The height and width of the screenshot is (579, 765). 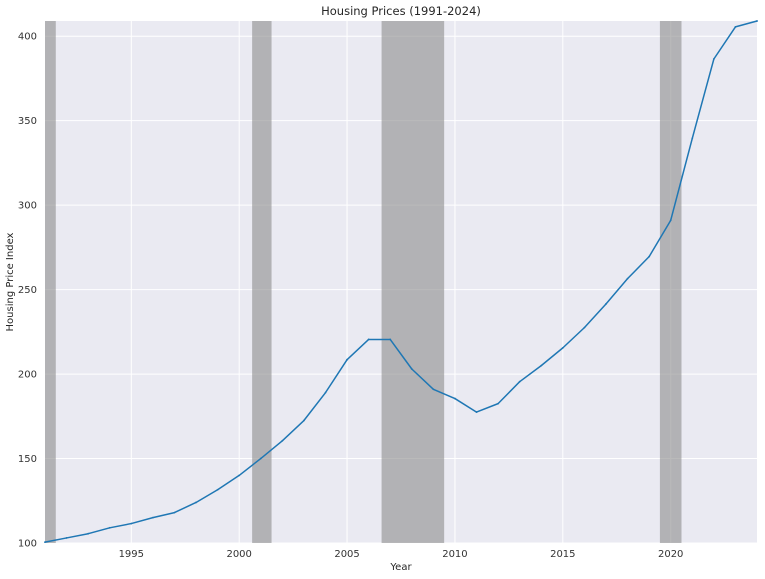 I want to click on x-tick-label: 2000, so click(x=238, y=554).